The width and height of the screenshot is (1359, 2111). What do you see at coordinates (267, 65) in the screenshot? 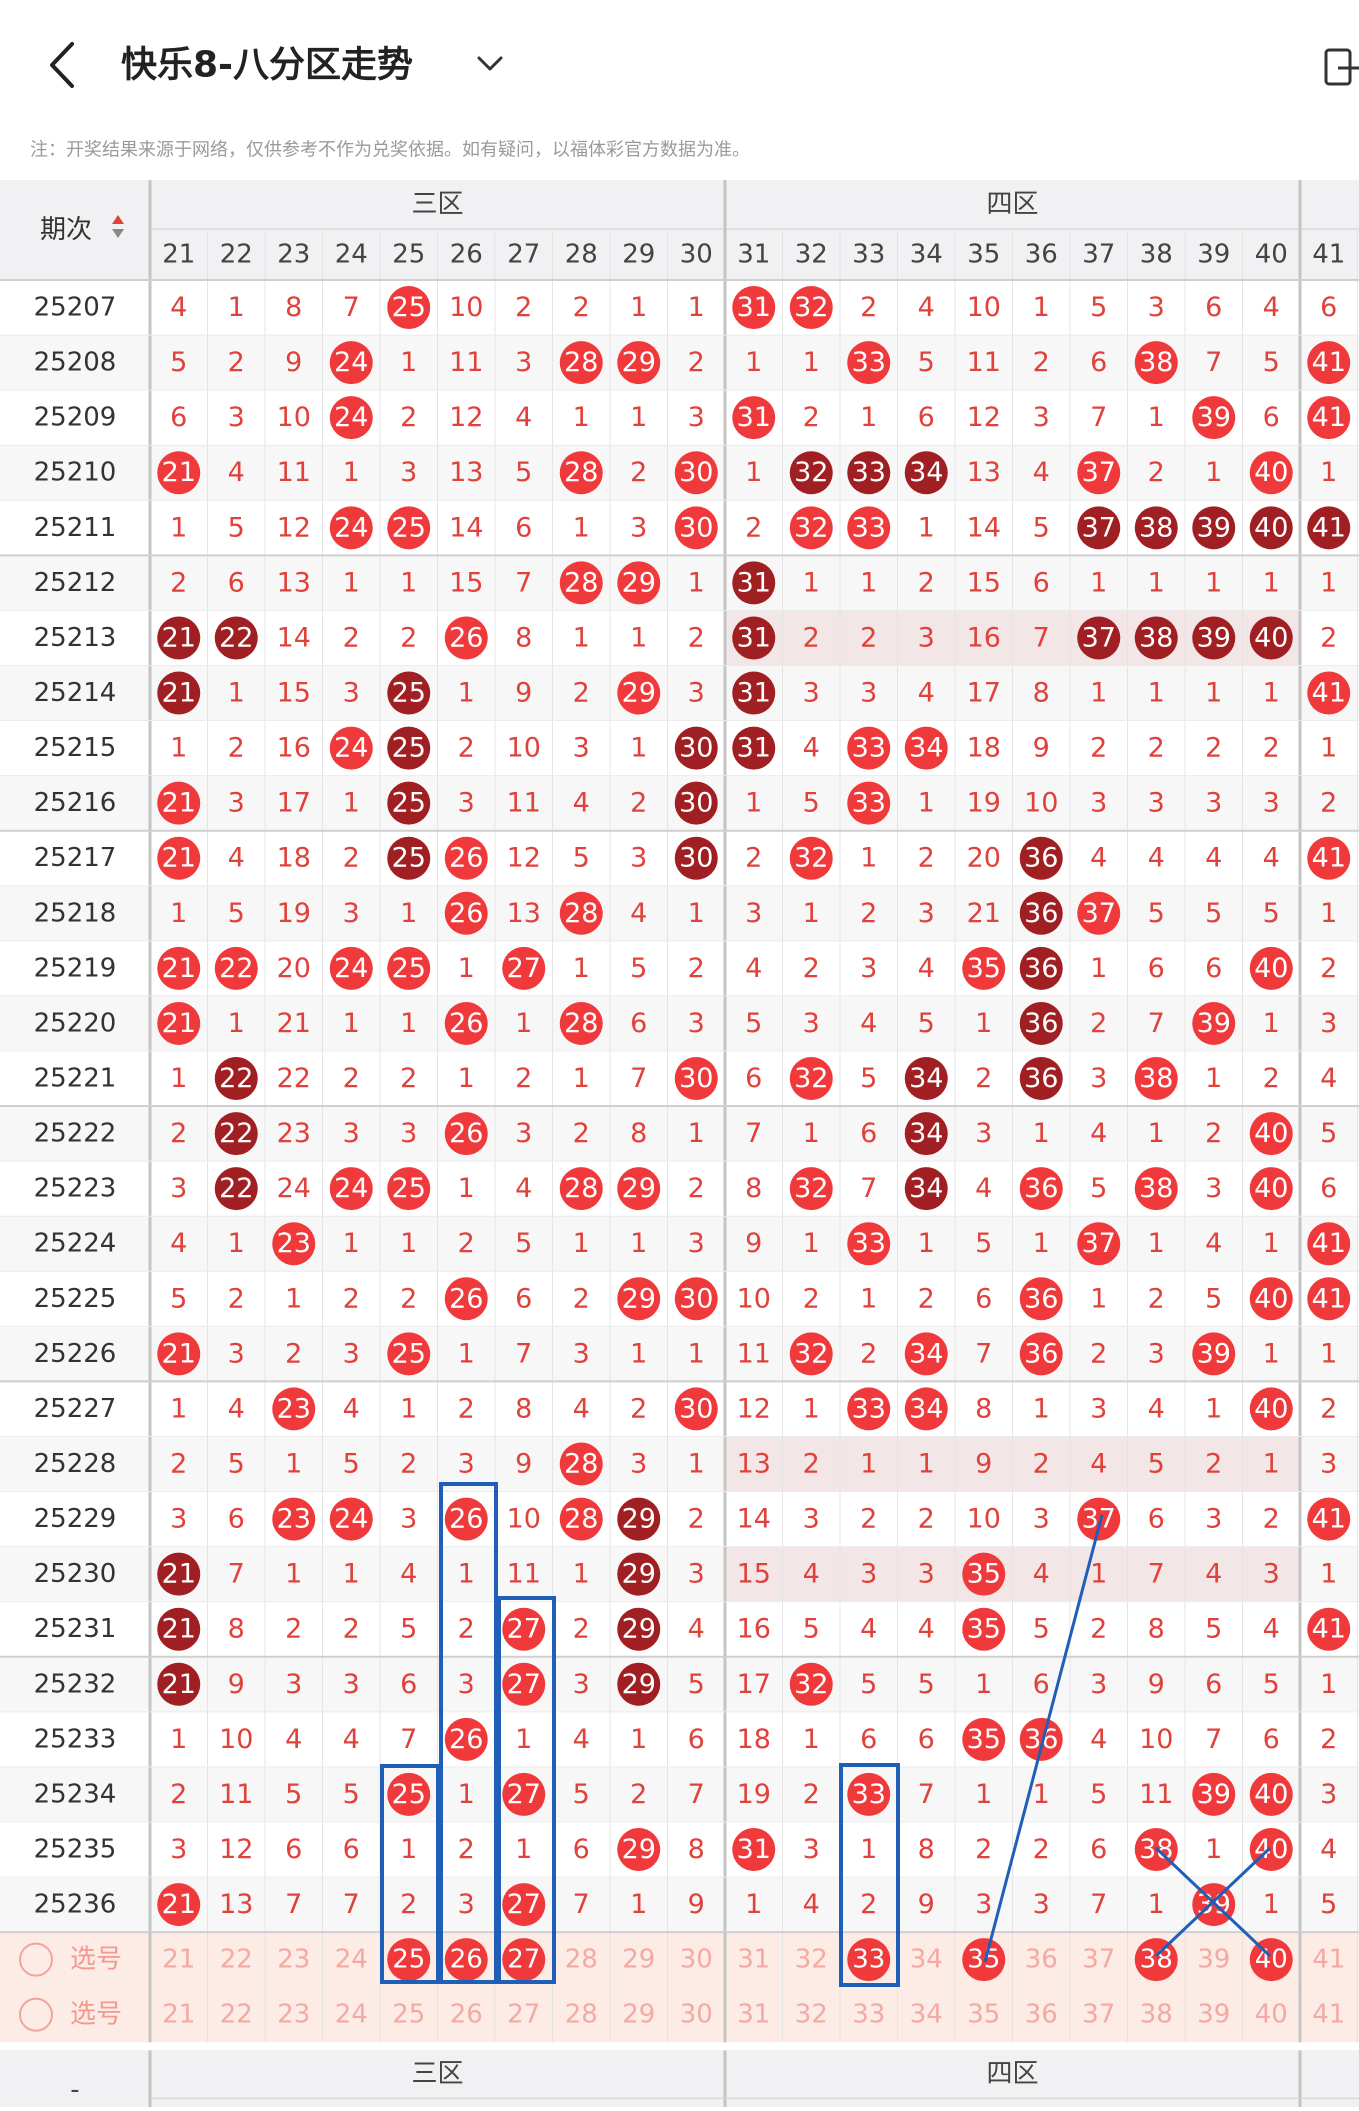
I see `page-title: 快乐8-八分区走势` at bounding box center [267, 65].